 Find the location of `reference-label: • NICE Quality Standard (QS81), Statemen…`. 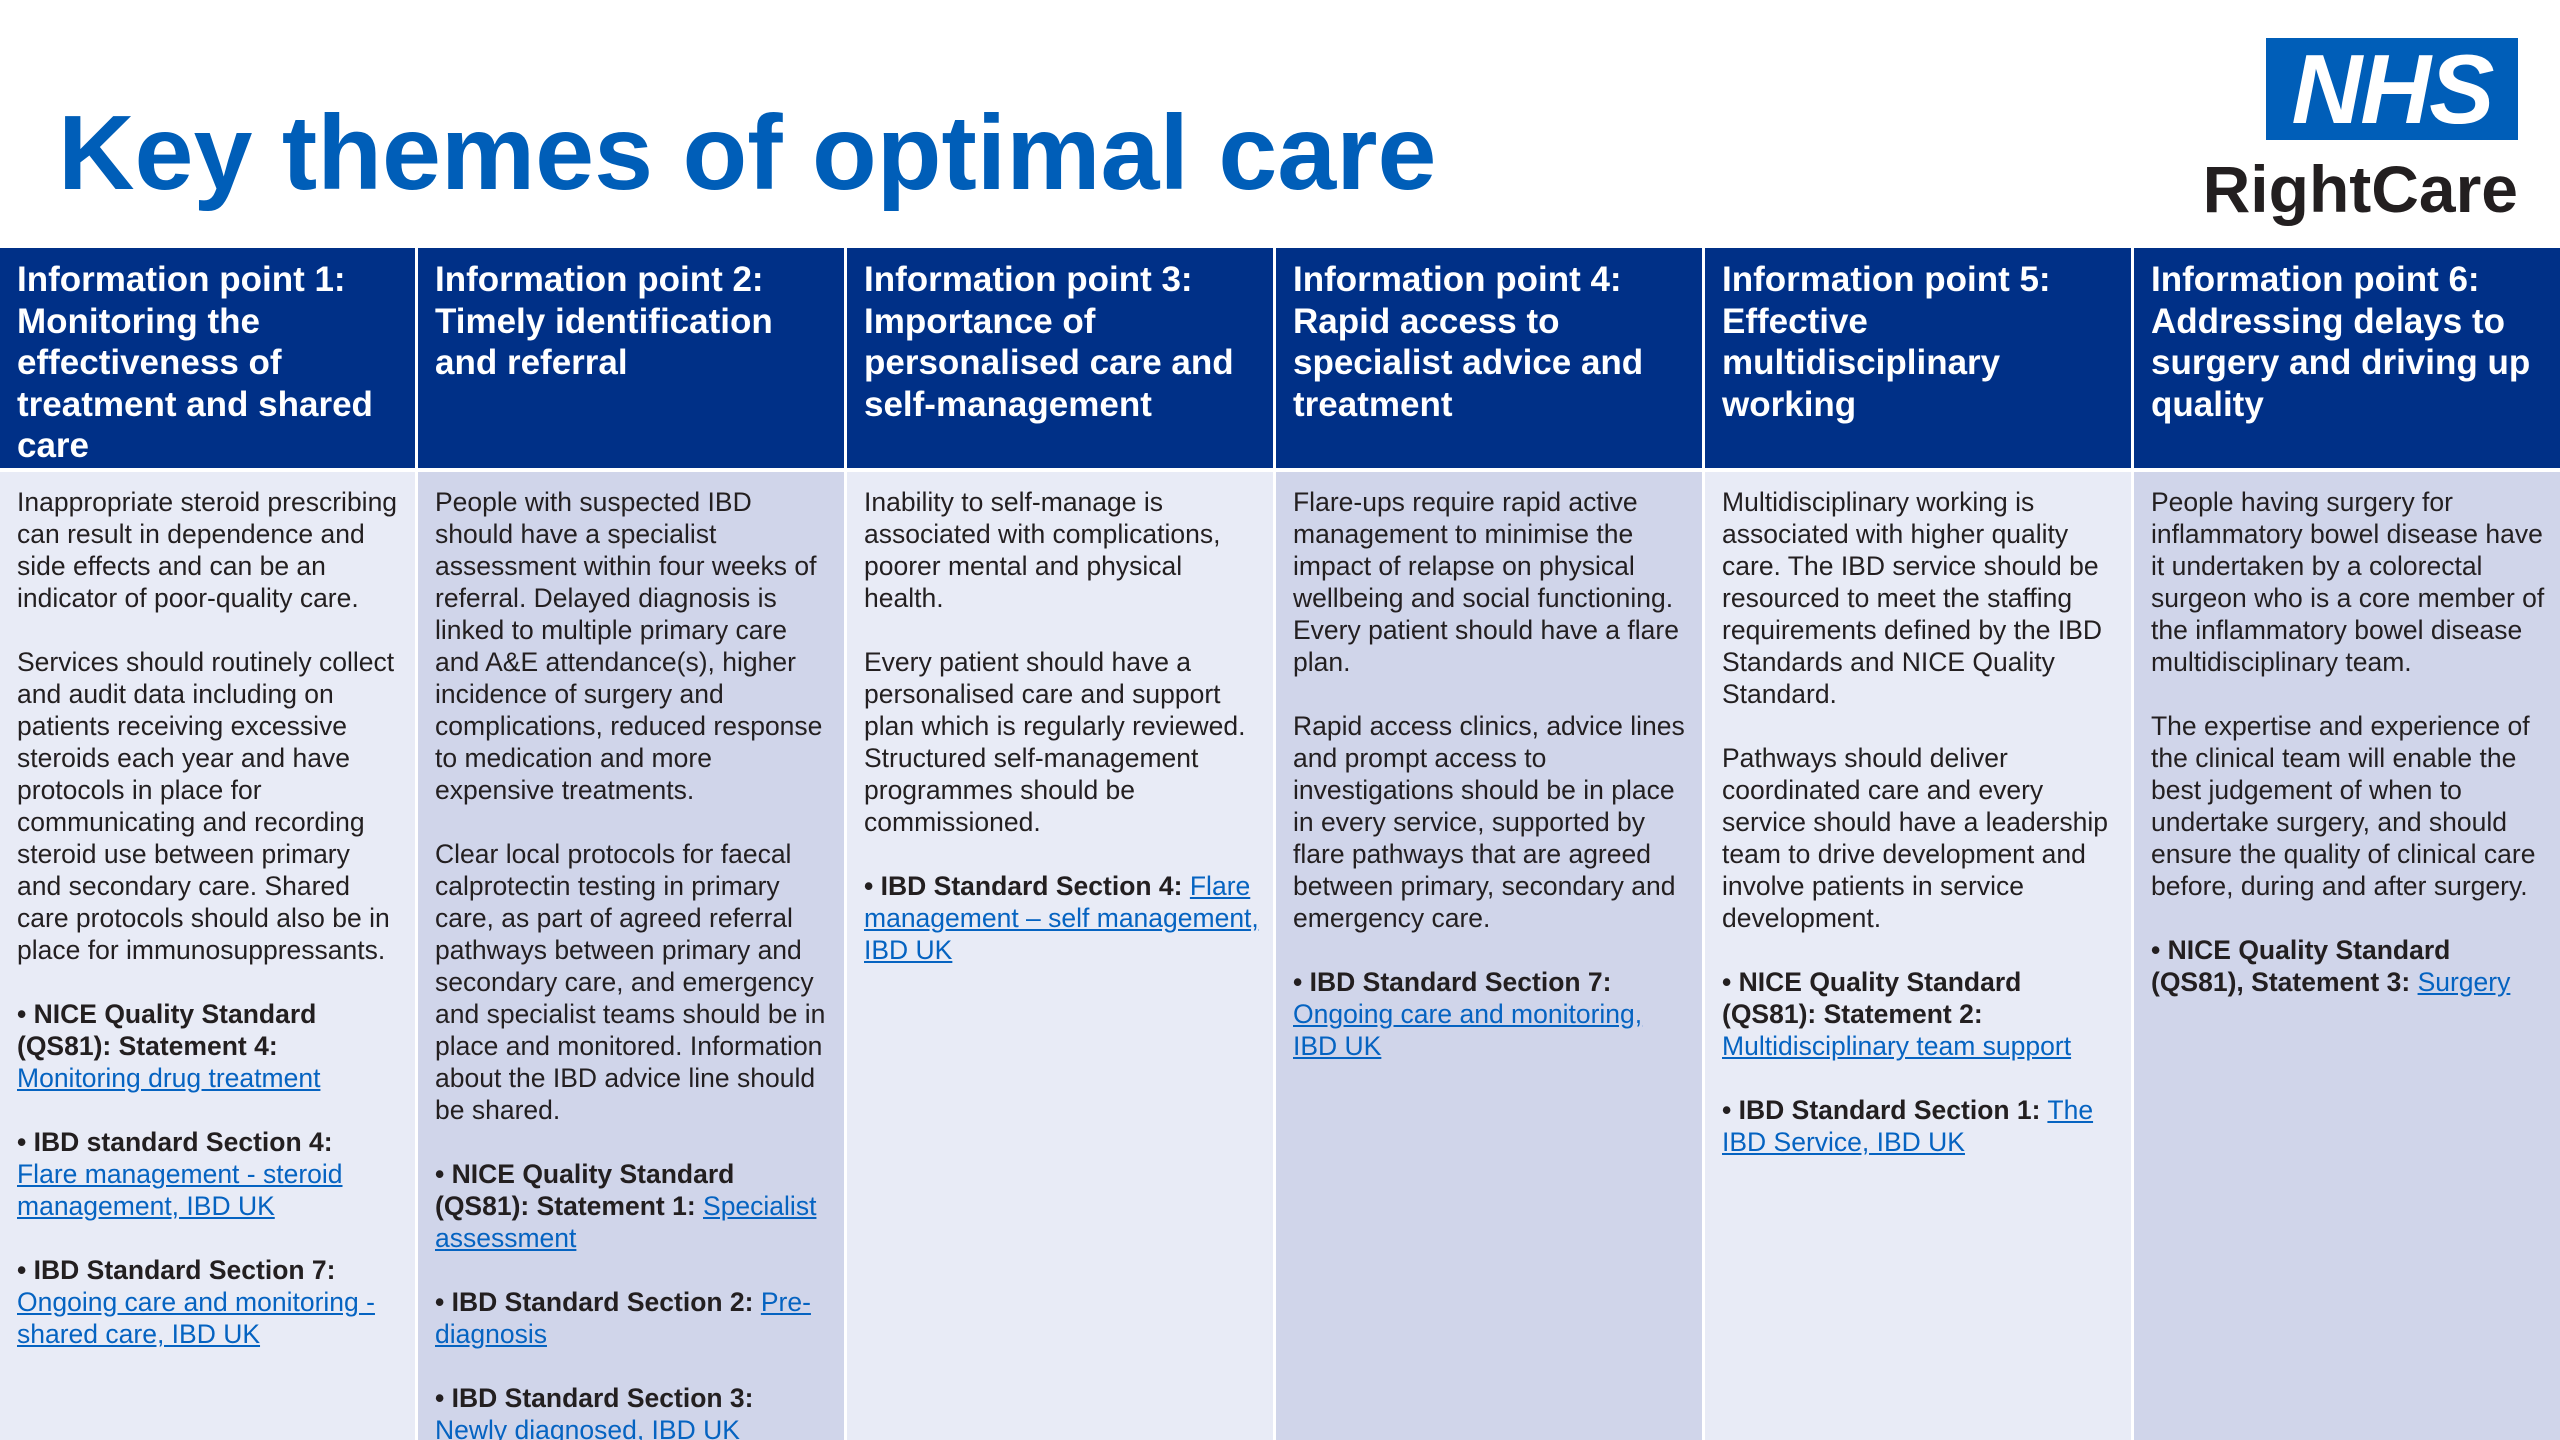

reference-label: • NICE Quality Standard (QS81), Statemen… is located at coordinates (2301, 966).